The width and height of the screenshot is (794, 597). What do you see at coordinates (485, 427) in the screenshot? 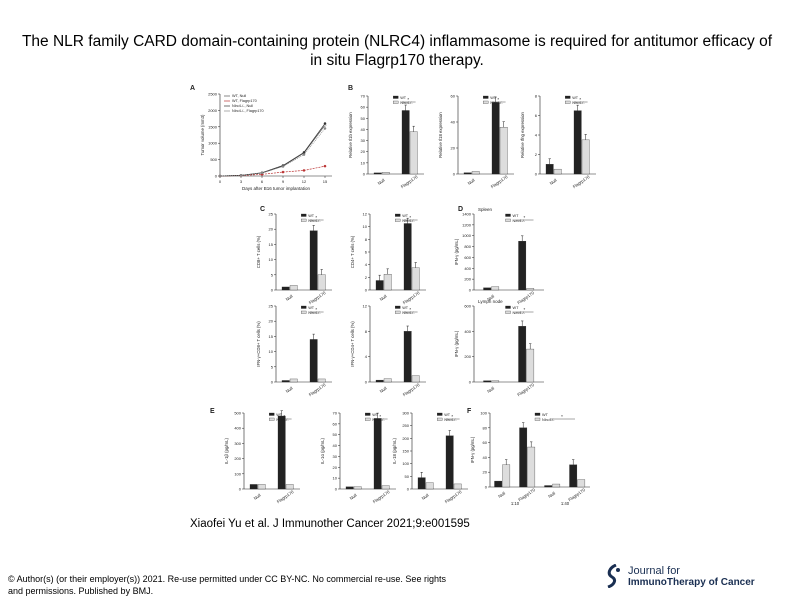
I see `y-tick-label: 80` at bounding box center [485, 427].